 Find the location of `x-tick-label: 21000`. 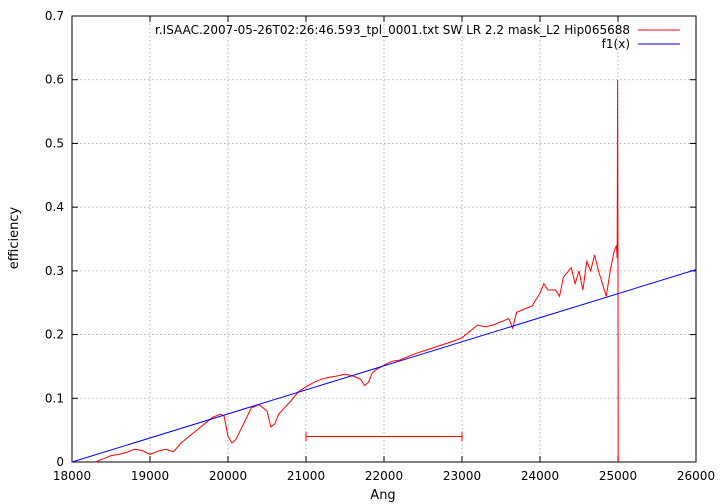

x-tick-label: 21000 is located at coordinates (306, 476).